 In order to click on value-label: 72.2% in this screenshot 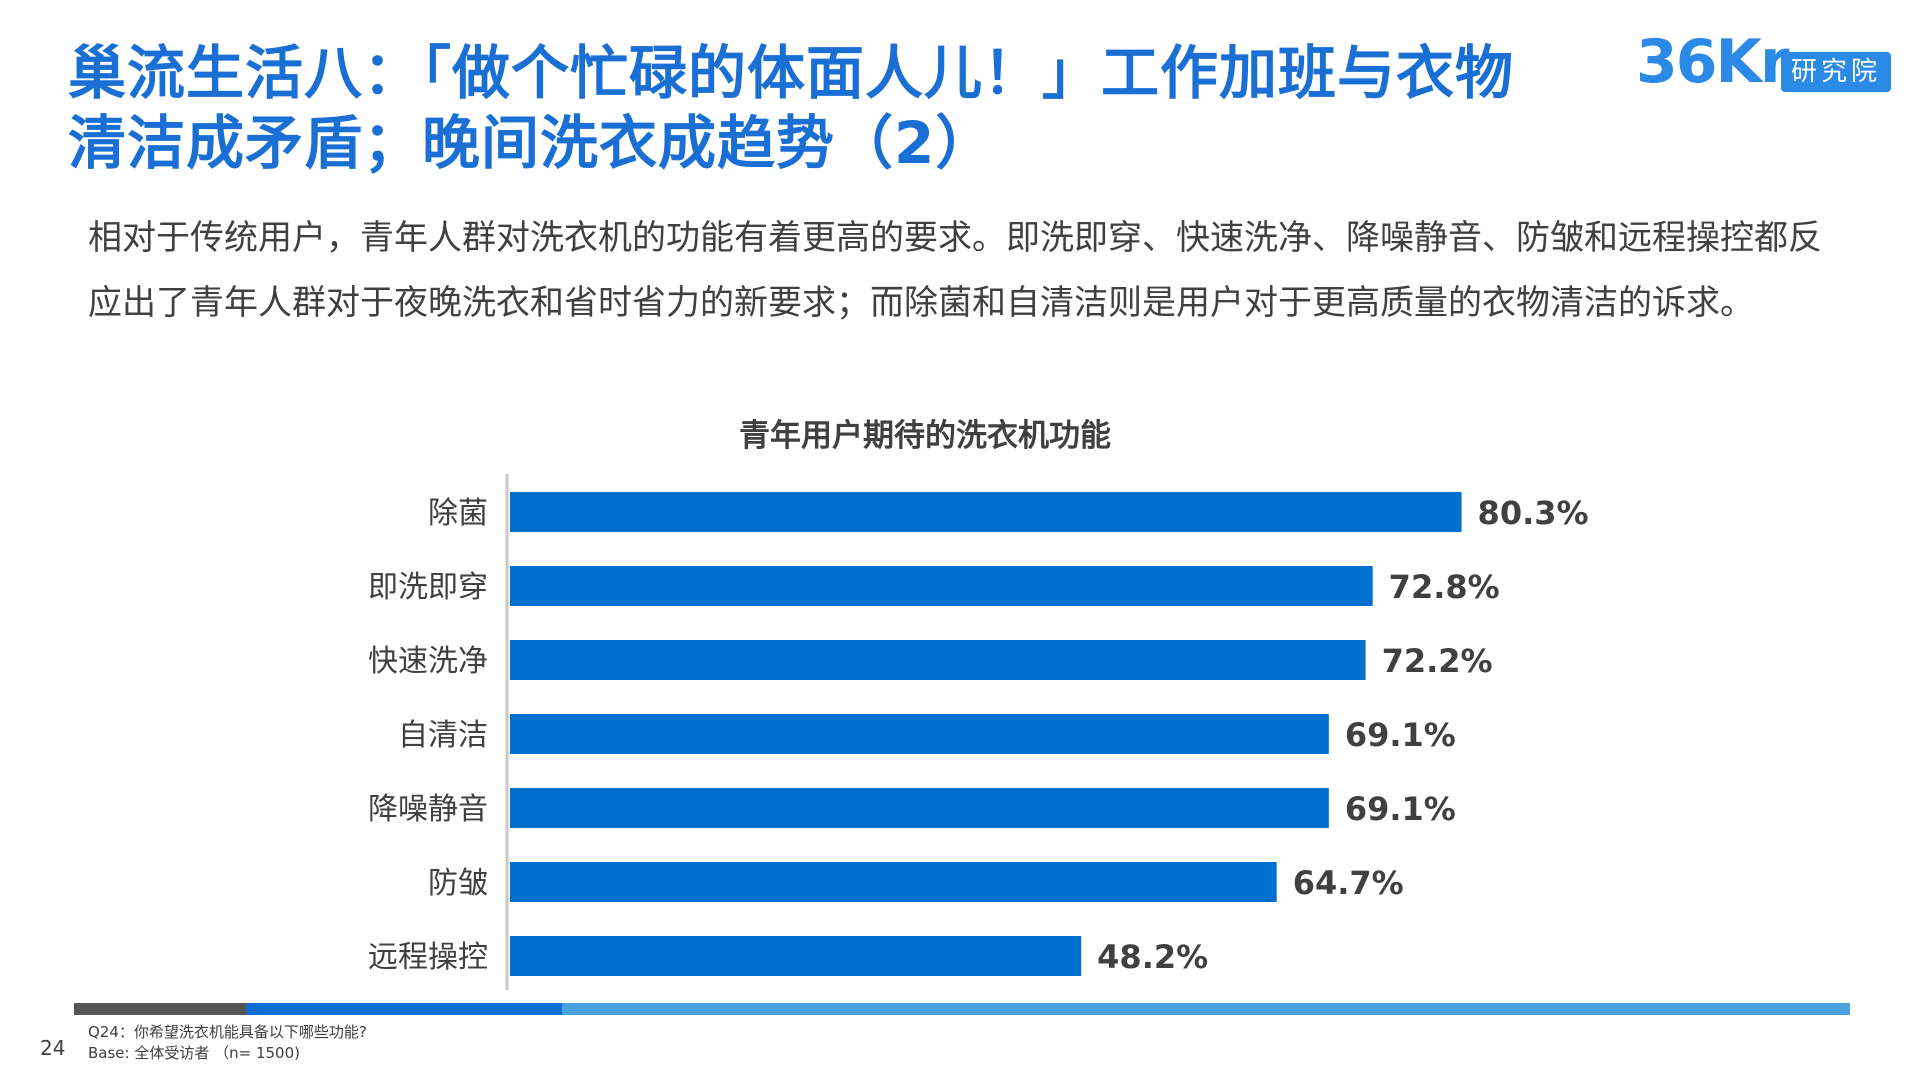, I will do `click(1437, 661)`.